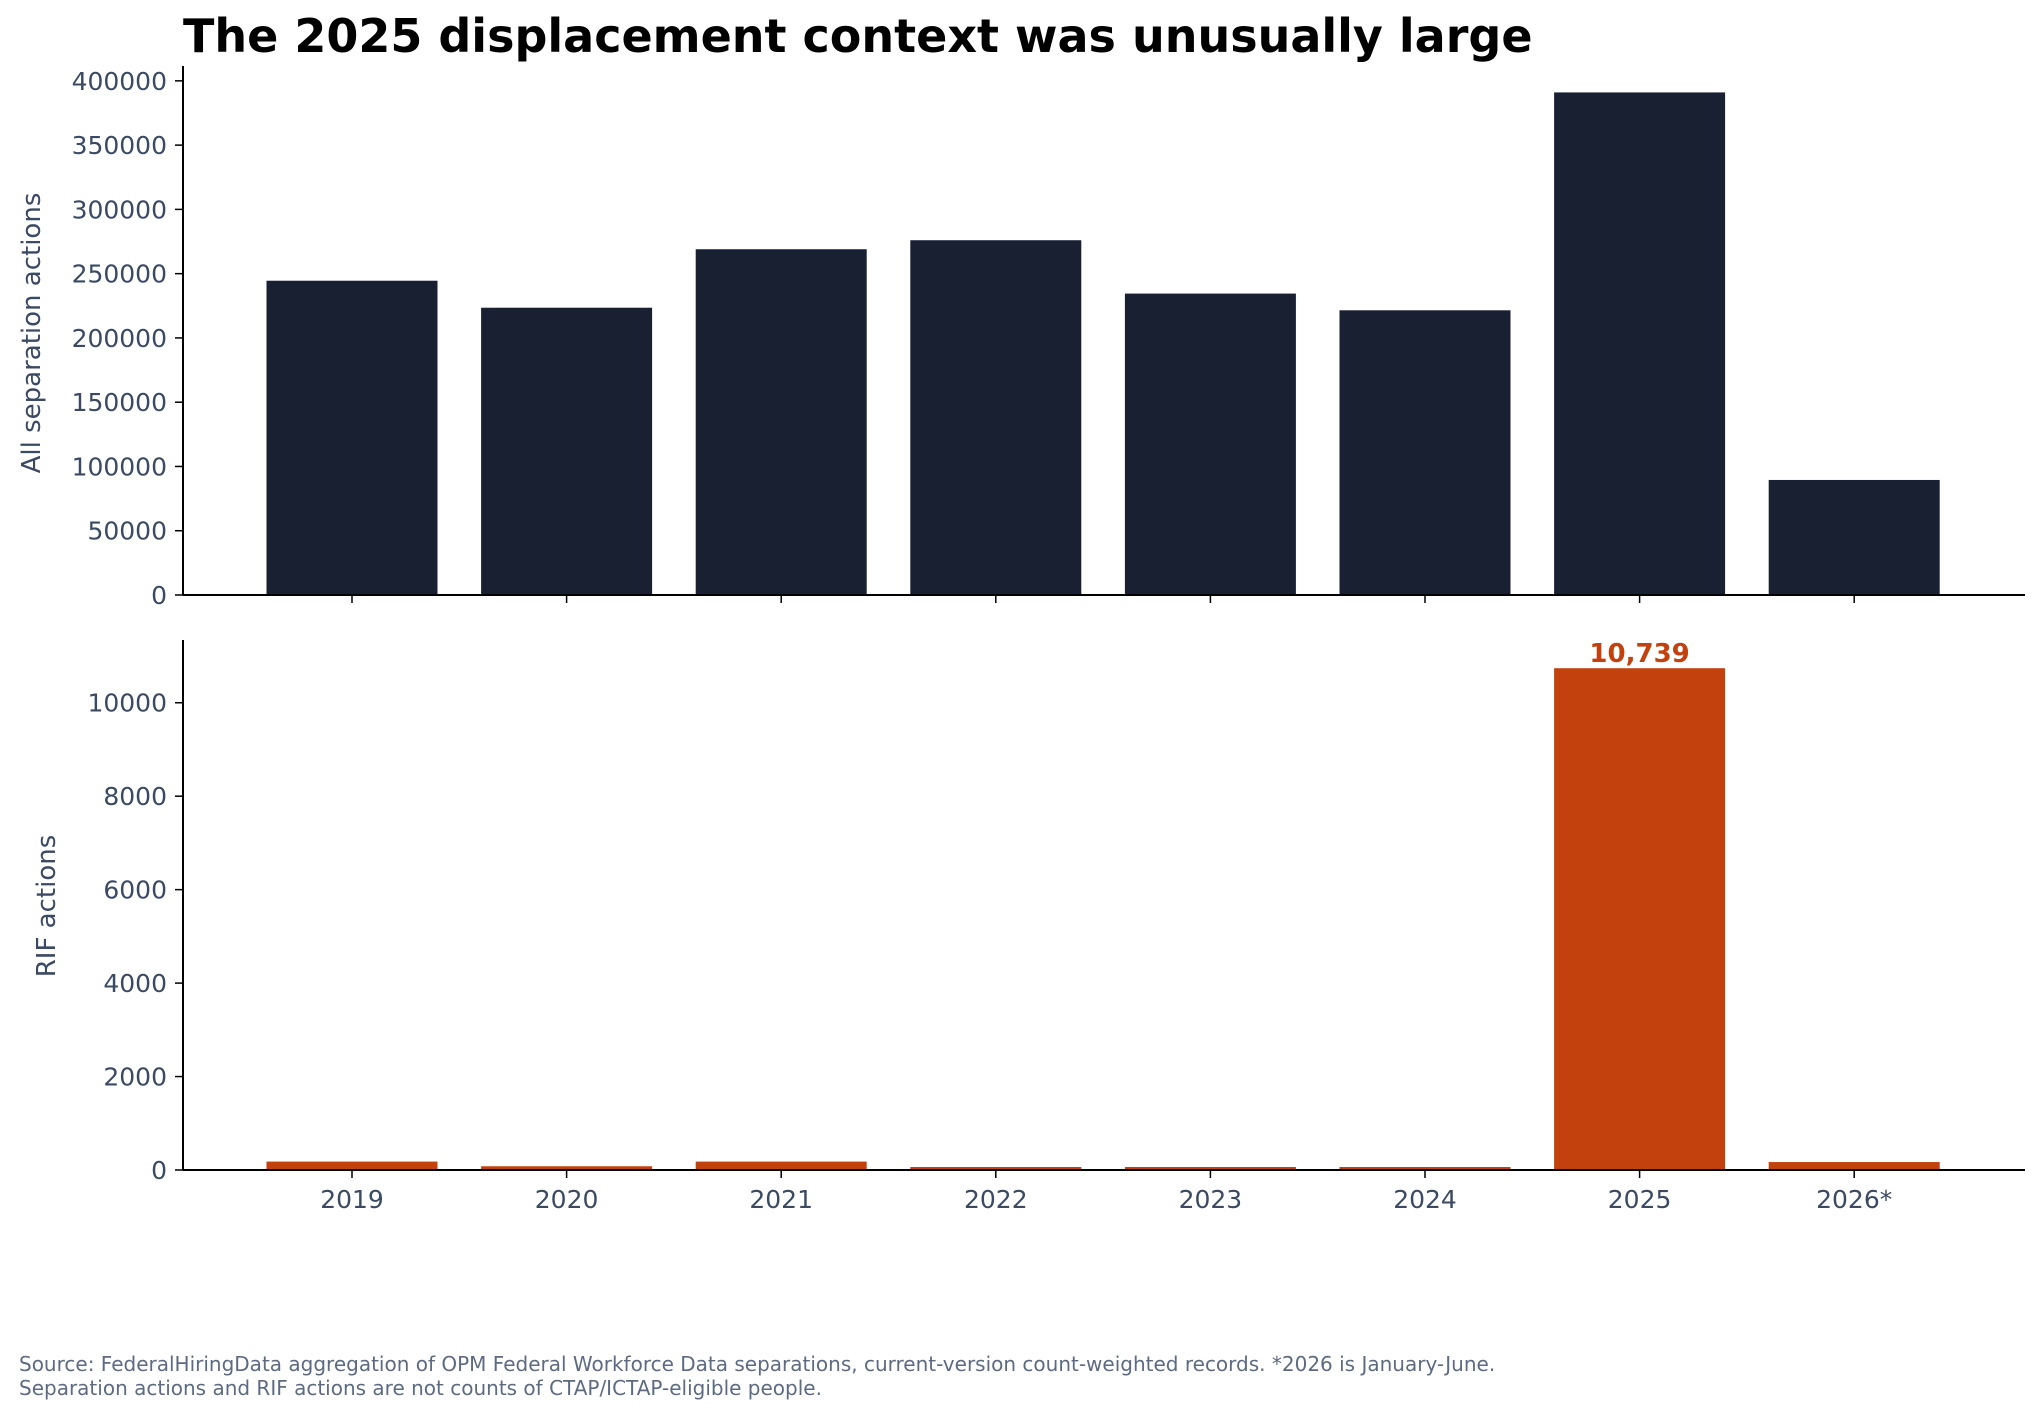 This screenshot has height=1415, width=2040. Describe the element at coordinates (119, 402) in the screenshot. I see `y-tick-label: 150000` at that location.